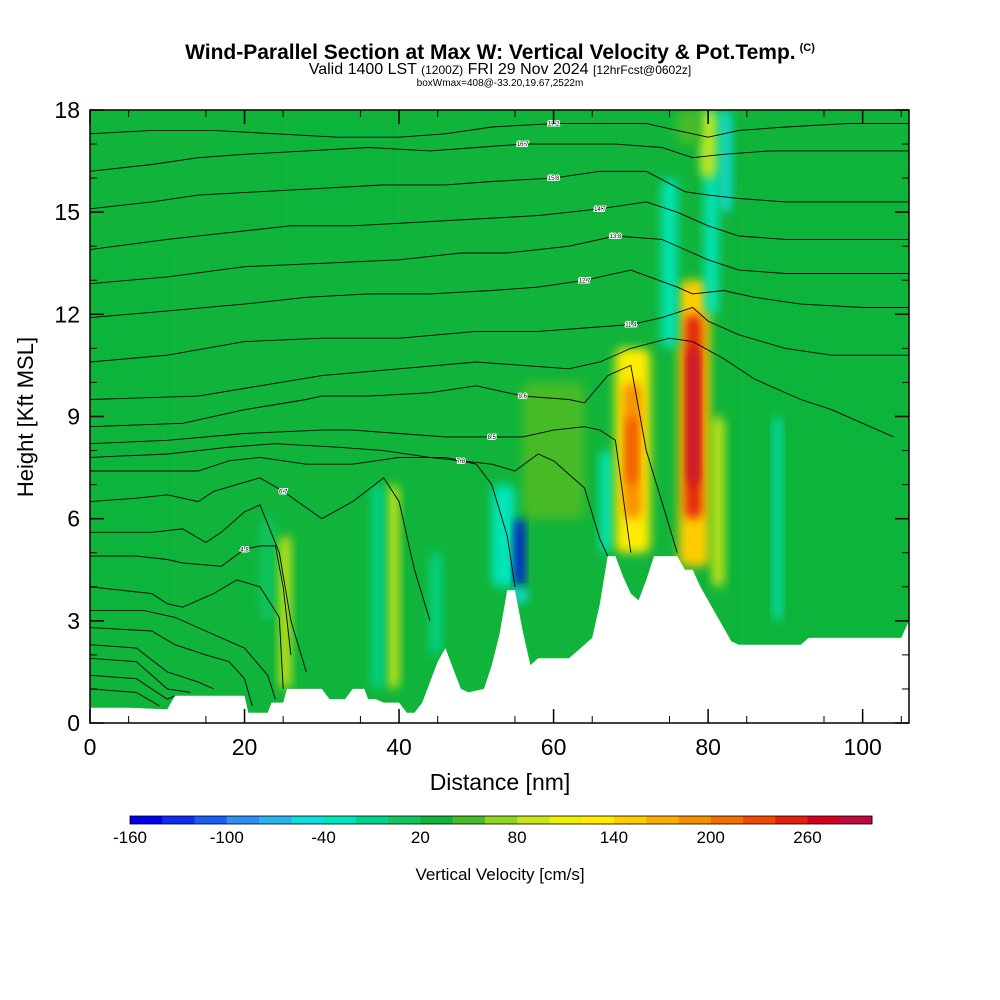  I want to click on terrain-profile, so click(499, 639).